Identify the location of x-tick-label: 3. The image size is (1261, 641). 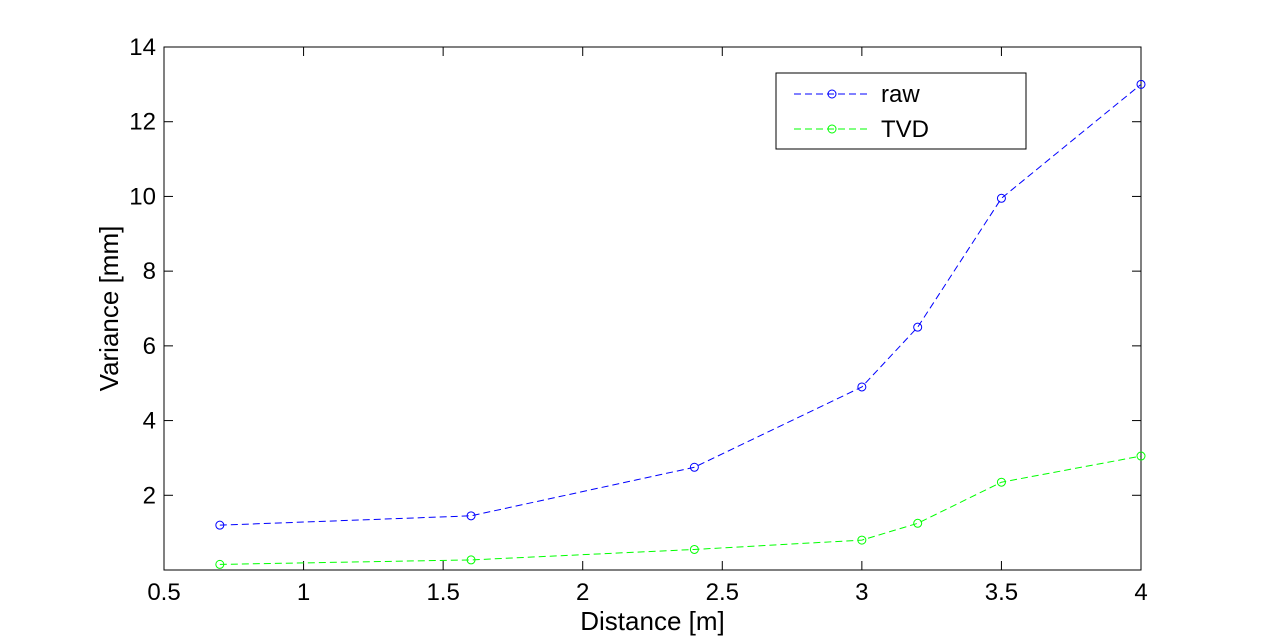
(861, 592).